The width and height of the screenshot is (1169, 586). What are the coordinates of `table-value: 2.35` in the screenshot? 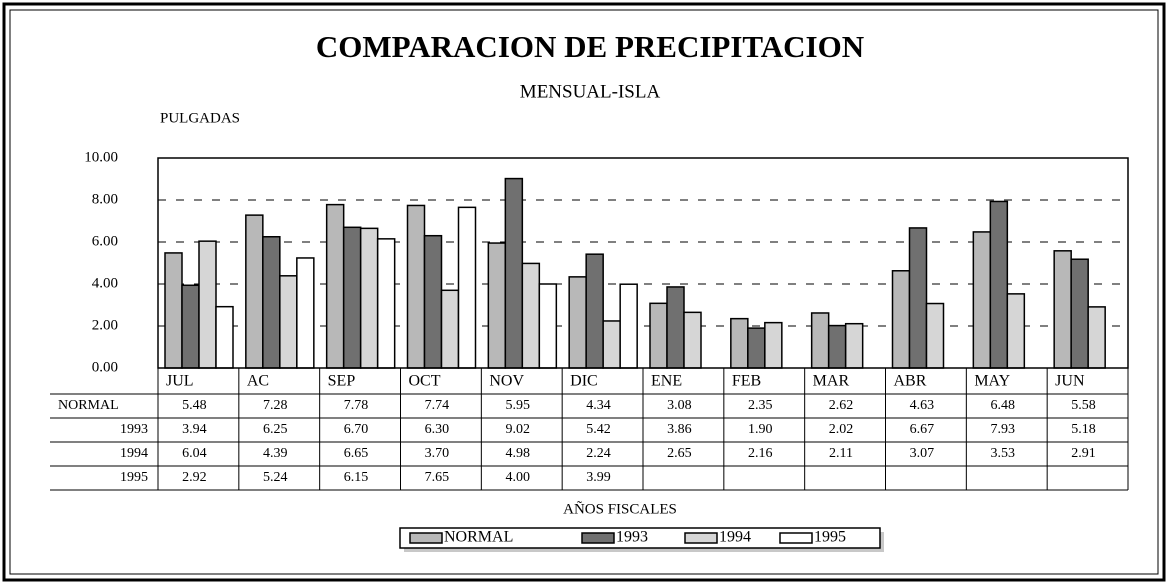 It's located at (760, 405).